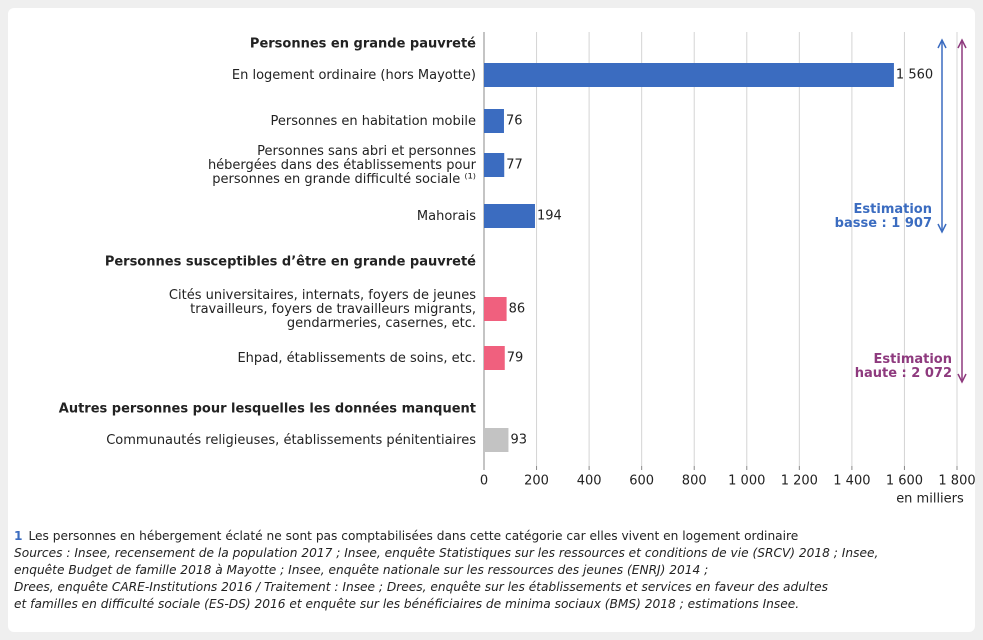 The height and width of the screenshot is (640, 983). What do you see at coordinates (517, 309) in the screenshot?
I see `value-label: 86` at bounding box center [517, 309].